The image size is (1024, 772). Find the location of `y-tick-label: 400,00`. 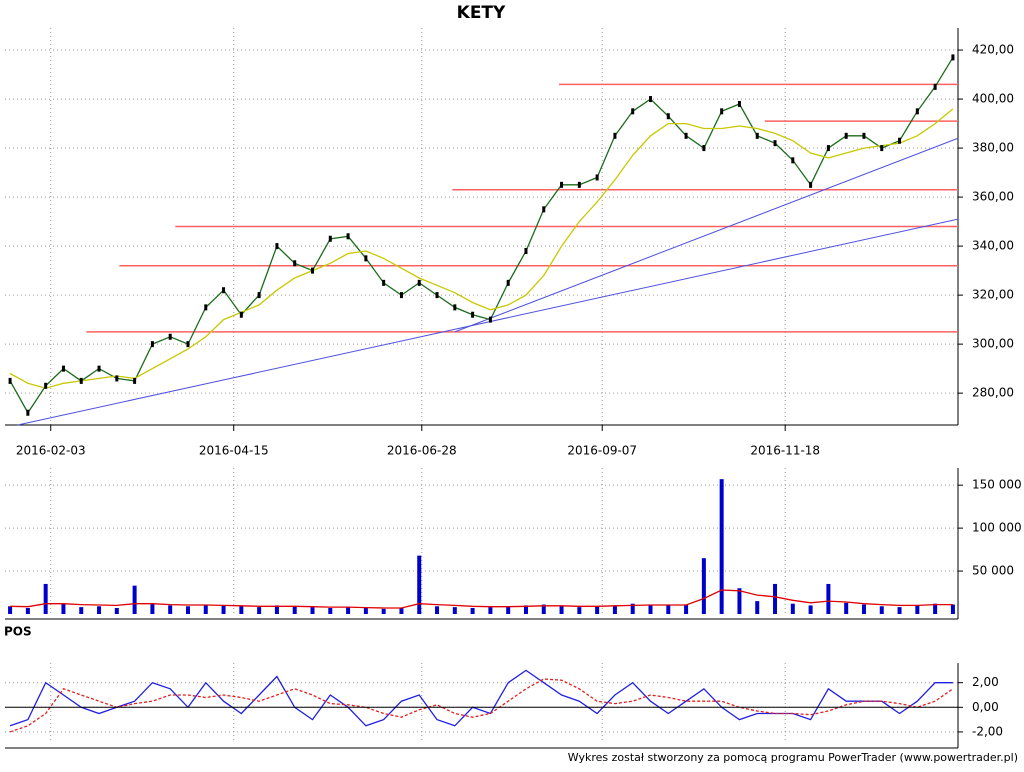

y-tick-label: 400,00 is located at coordinates (993, 99).